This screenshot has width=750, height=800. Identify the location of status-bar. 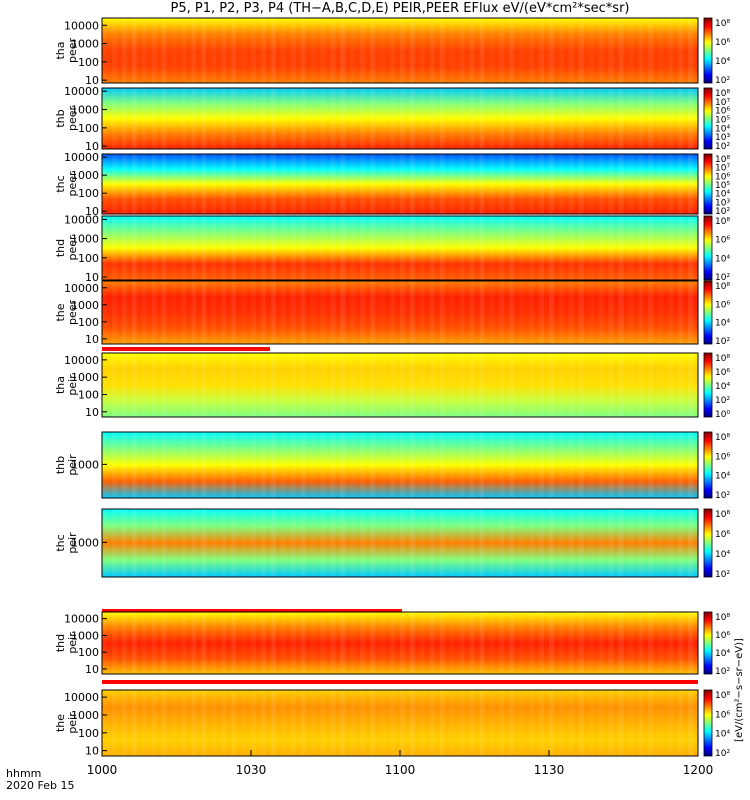
(252, 611).